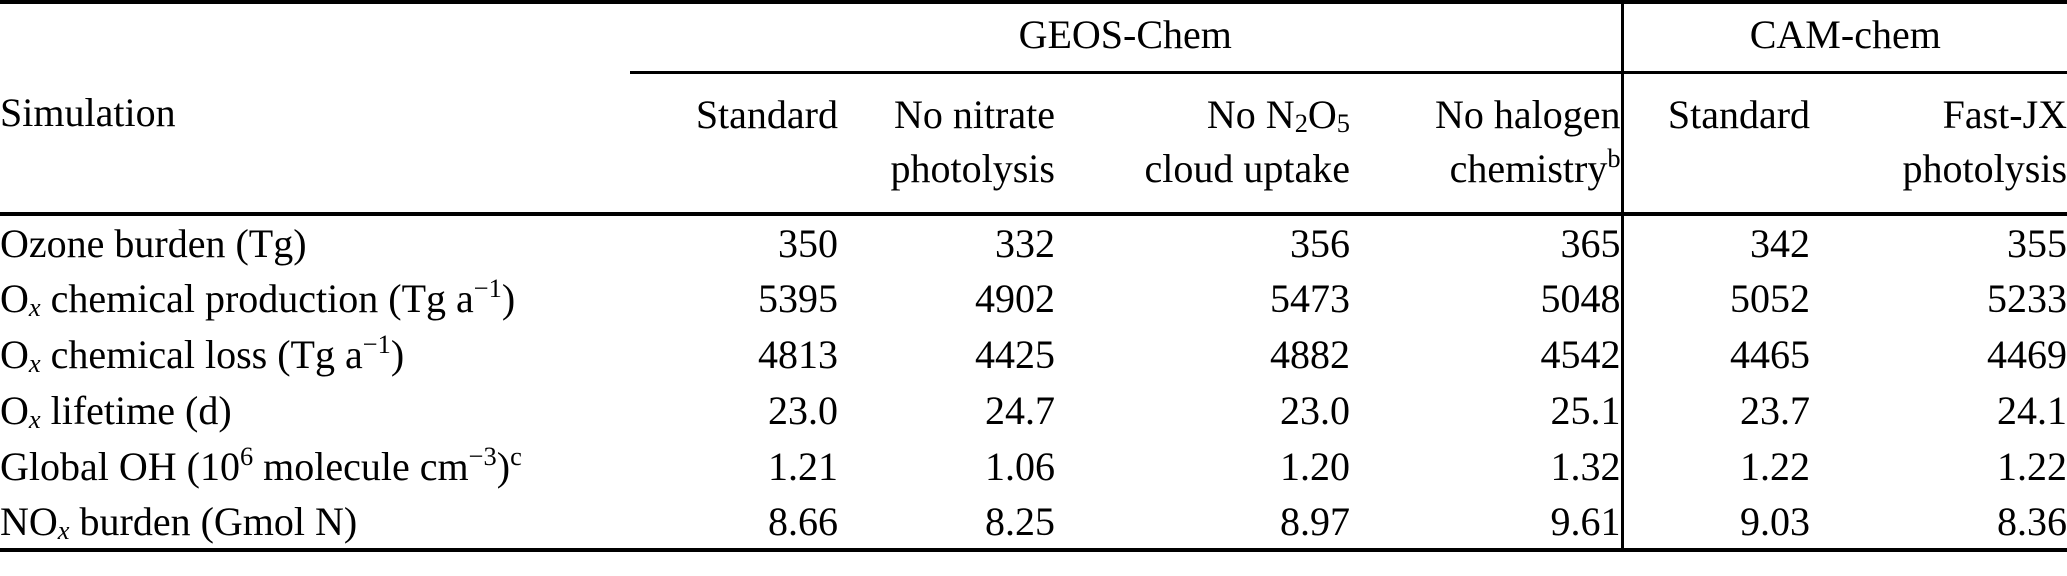 Image resolution: width=2067 pixels, height=576 pixels. What do you see at coordinates (153, 243) in the screenshot?
I see `row-label: Ozone burden (Tg)` at bounding box center [153, 243].